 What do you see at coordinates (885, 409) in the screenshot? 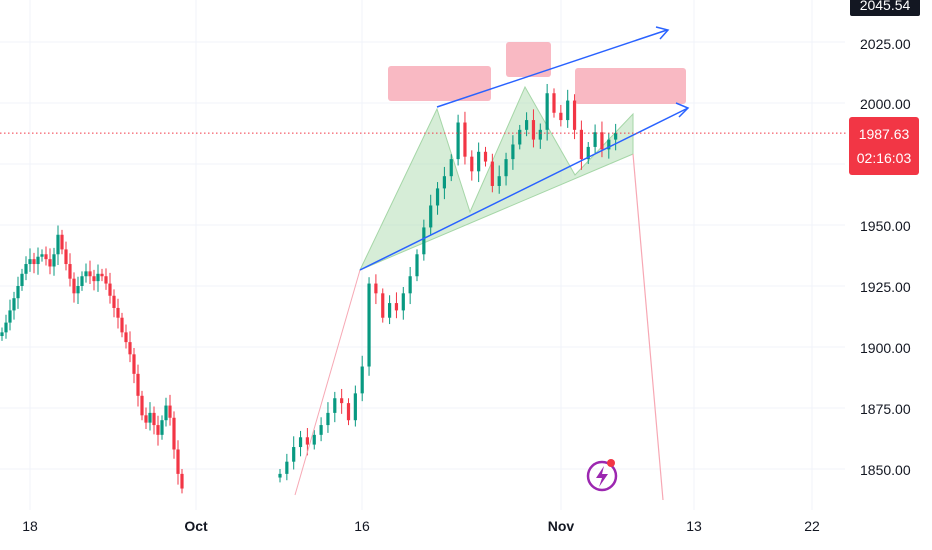
I see `y-tick-label: 1875.00` at bounding box center [885, 409].